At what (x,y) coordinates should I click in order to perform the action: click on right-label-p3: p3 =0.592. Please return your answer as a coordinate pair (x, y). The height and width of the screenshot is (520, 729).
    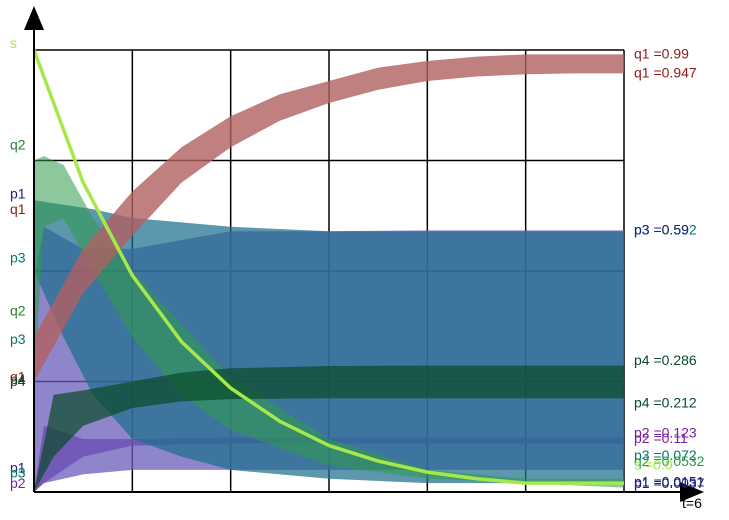
    Looking at the image, I should click on (665, 229).